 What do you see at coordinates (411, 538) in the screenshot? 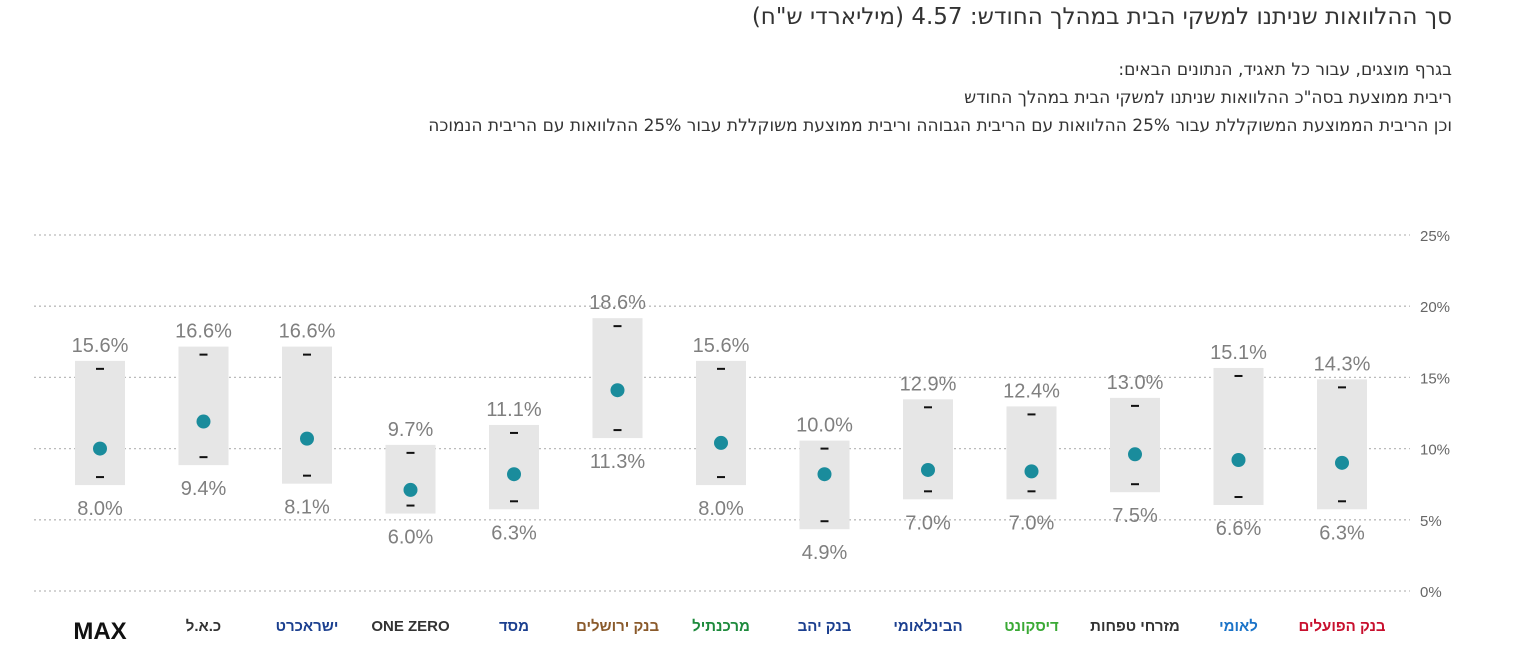
I see `low-label: 6.0%` at bounding box center [411, 538].